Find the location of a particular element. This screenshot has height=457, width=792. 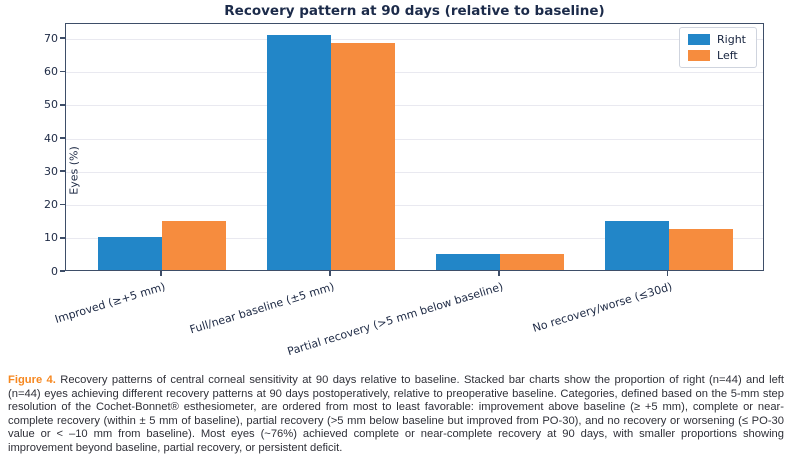

y-tick-label: 30 is located at coordinates (51, 171).